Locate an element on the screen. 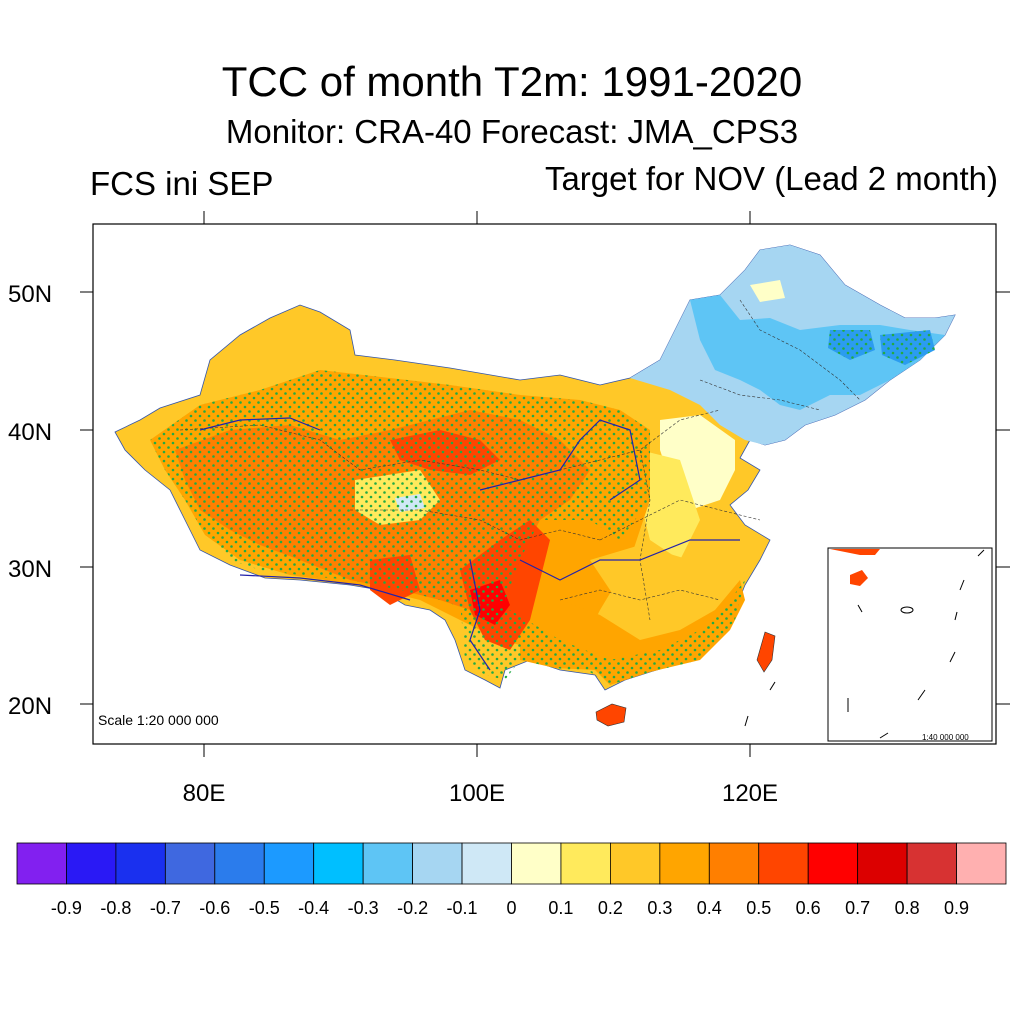 This screenshot has height=1024, width=1024. region-northeast-pale is located at coordinates (767, 291).